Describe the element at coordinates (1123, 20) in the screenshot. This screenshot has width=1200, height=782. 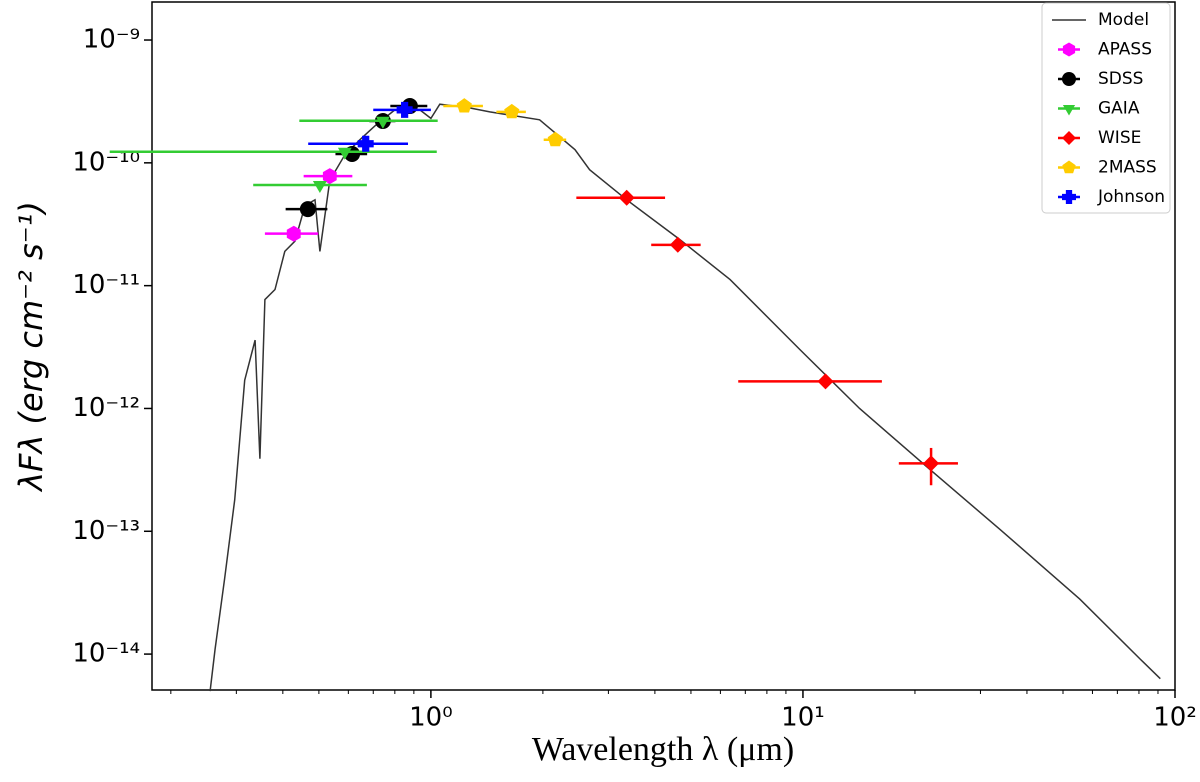
I see `legend-label: Model` at that location.